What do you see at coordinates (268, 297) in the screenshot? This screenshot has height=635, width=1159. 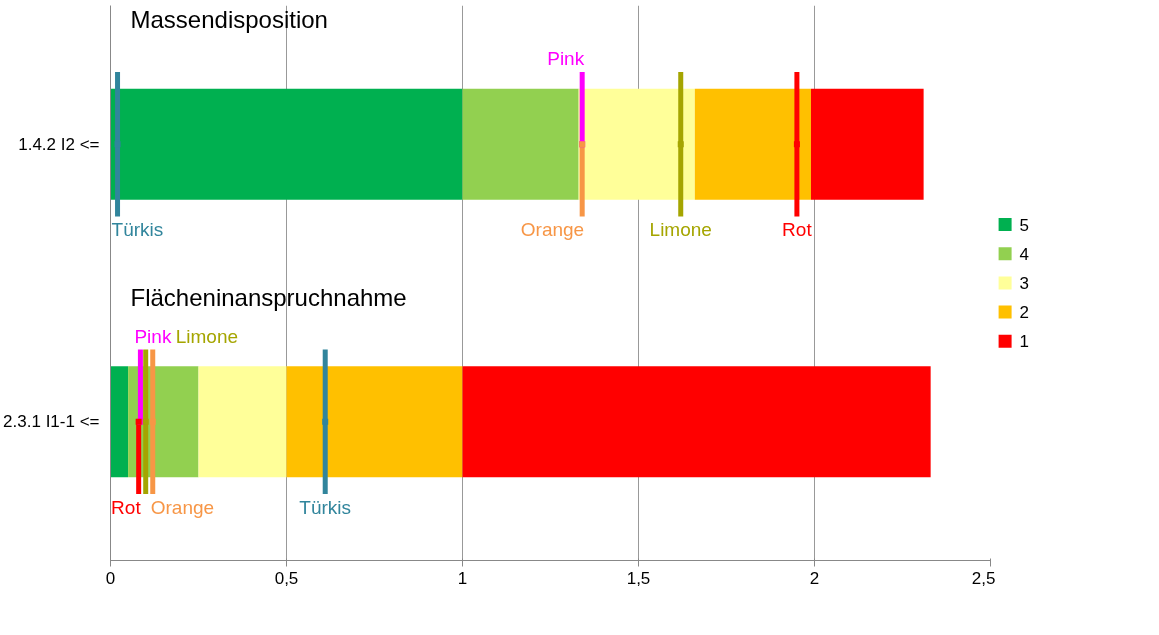 I see `annotation: Flächeninanspruchnahme` at bounding box center [268, 297].